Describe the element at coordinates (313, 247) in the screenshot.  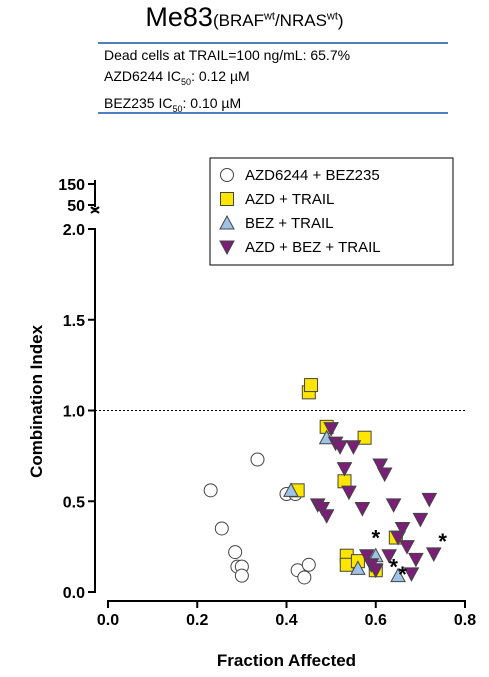
I see `legend-label: AZD + BEZ + TRAIL` at that location.